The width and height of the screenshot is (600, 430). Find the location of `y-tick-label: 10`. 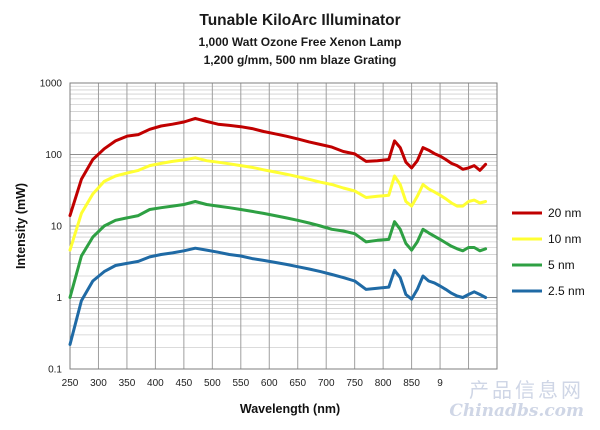

y-tick-label: 10 is located at coordinates (57, 227).